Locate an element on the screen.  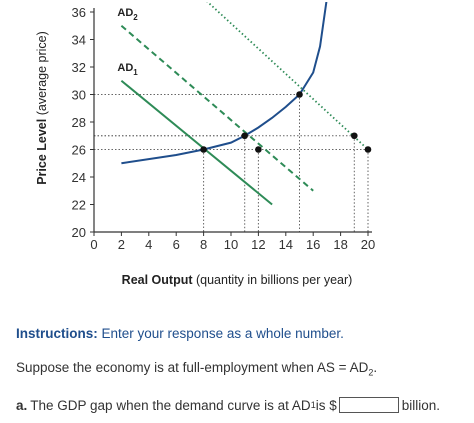
instructions-label: Instructions: is located at coordinates (57, 333).